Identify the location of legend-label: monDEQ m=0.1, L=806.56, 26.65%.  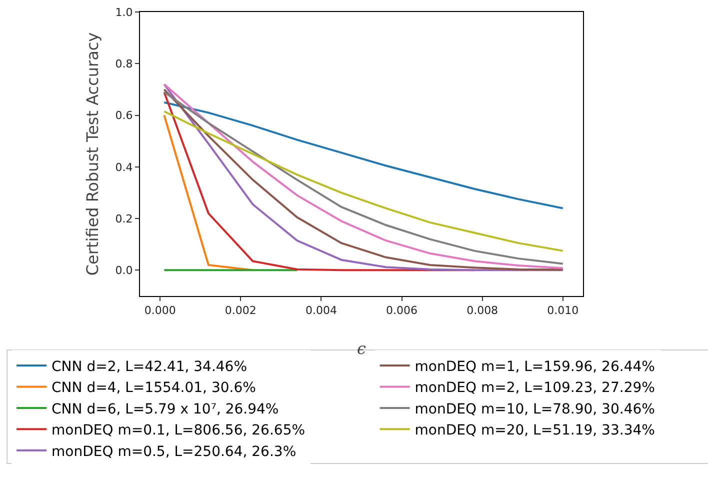
(179, 430).